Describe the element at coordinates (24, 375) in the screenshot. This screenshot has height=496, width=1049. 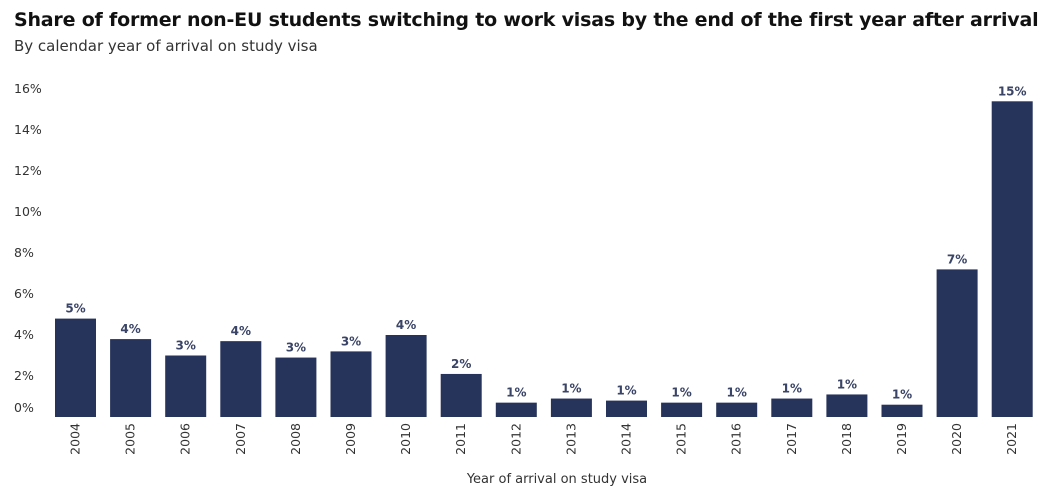
I see `y-tick-label: 2%` at that location.